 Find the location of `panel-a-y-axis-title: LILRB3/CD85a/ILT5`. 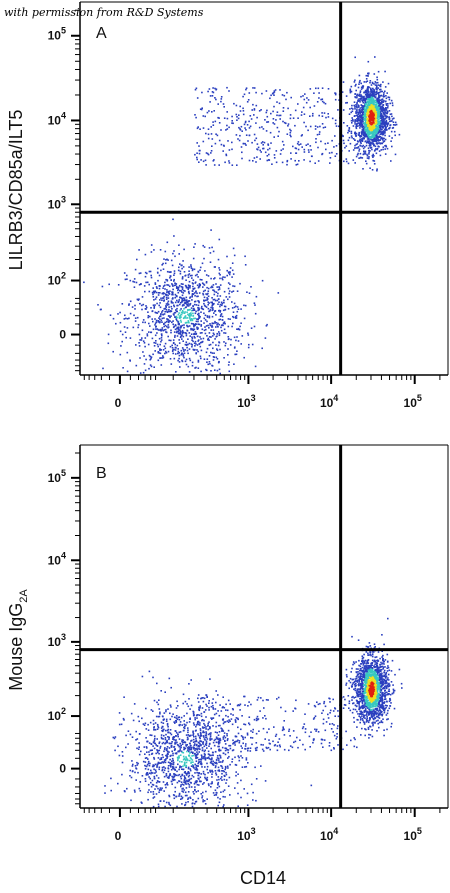

panel-a-y-axis-title: LILRB3/CD85a/ILT5 is located at coordinates (16, 190).